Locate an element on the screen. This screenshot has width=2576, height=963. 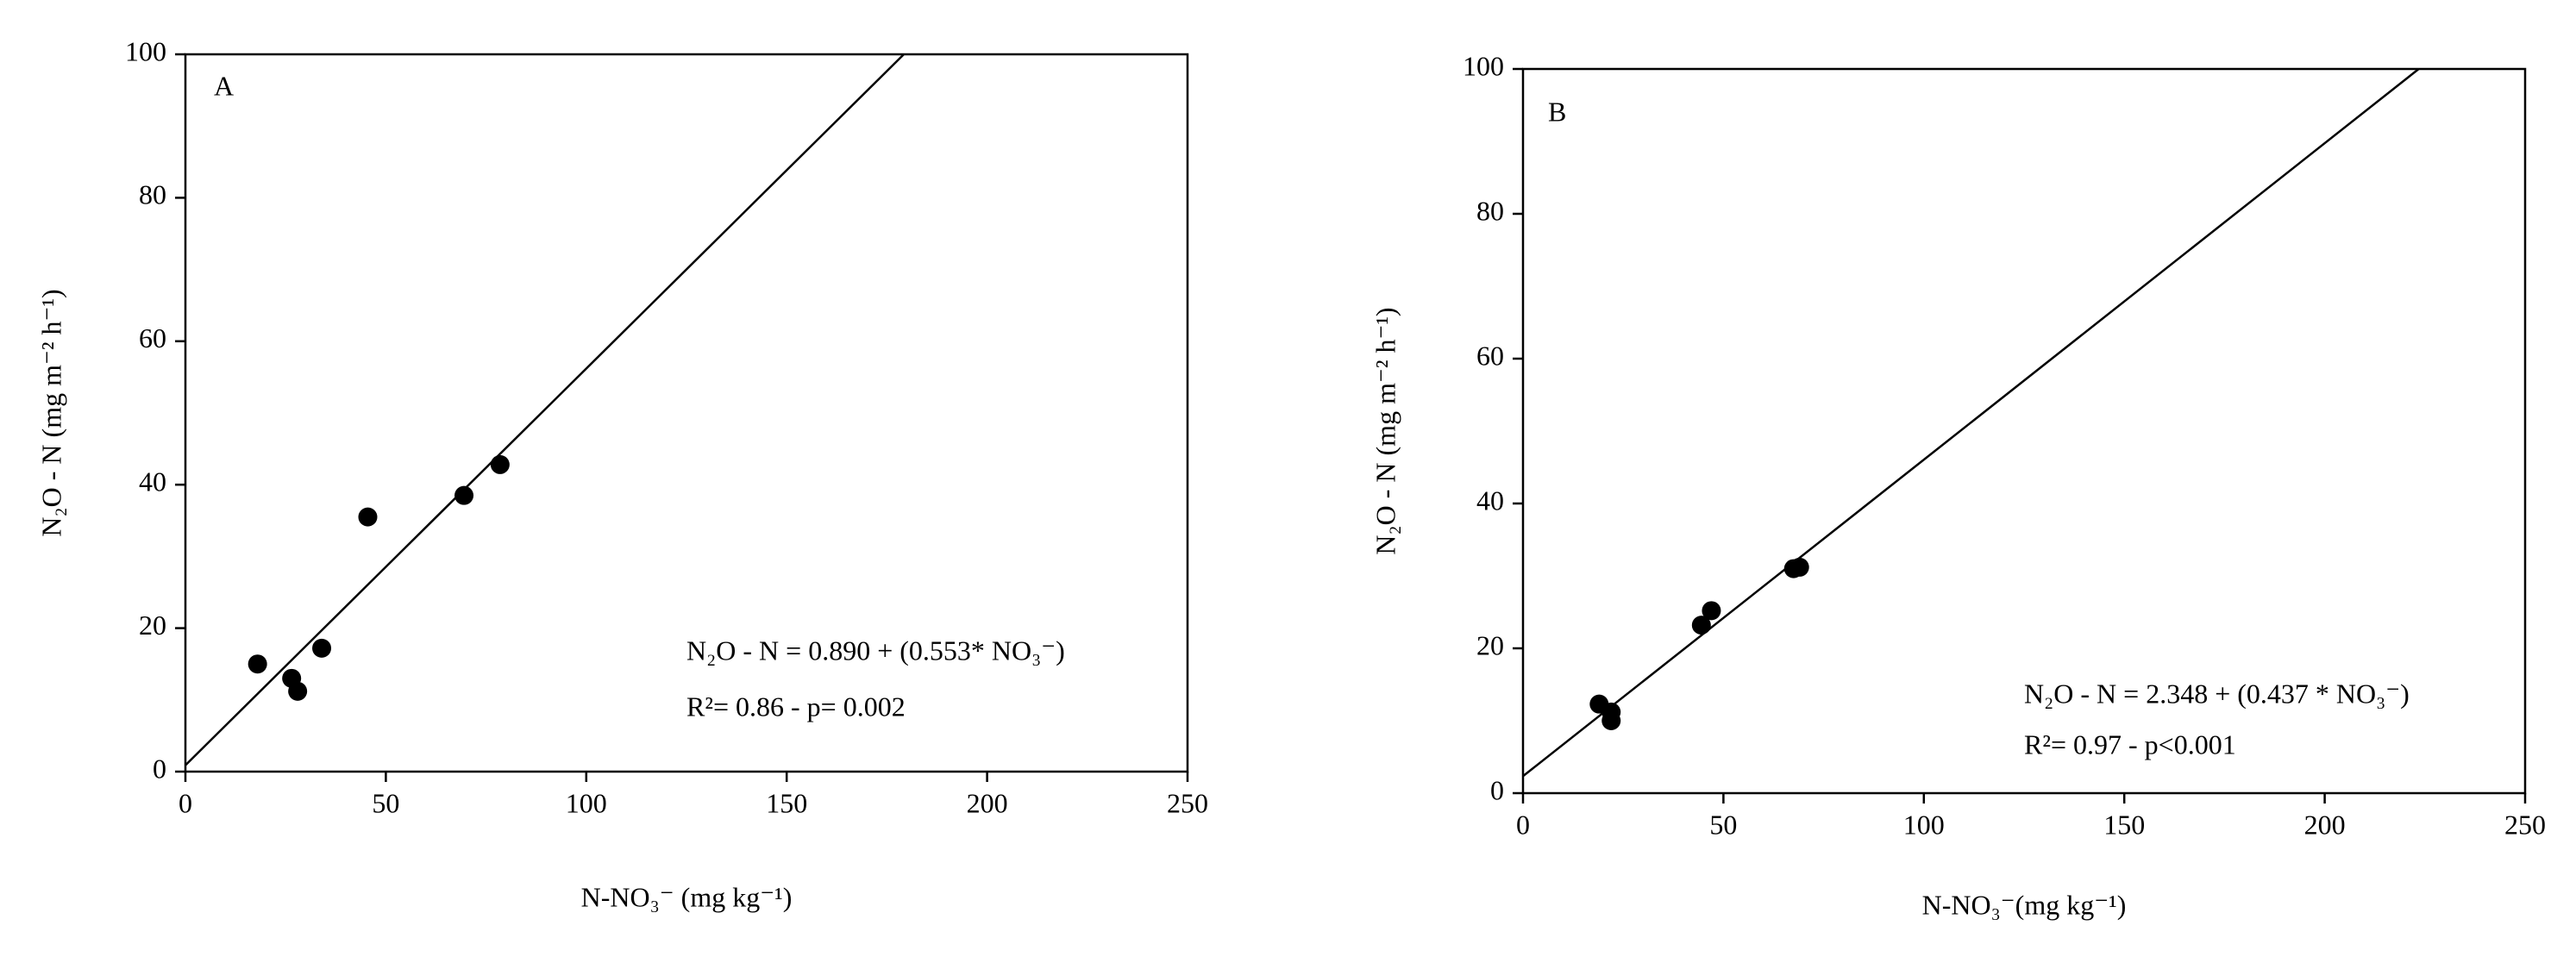
annotation: N₂O - N = 2.348 + (0.437 * NO₃⁻) is located at coordinates (2217, 694).